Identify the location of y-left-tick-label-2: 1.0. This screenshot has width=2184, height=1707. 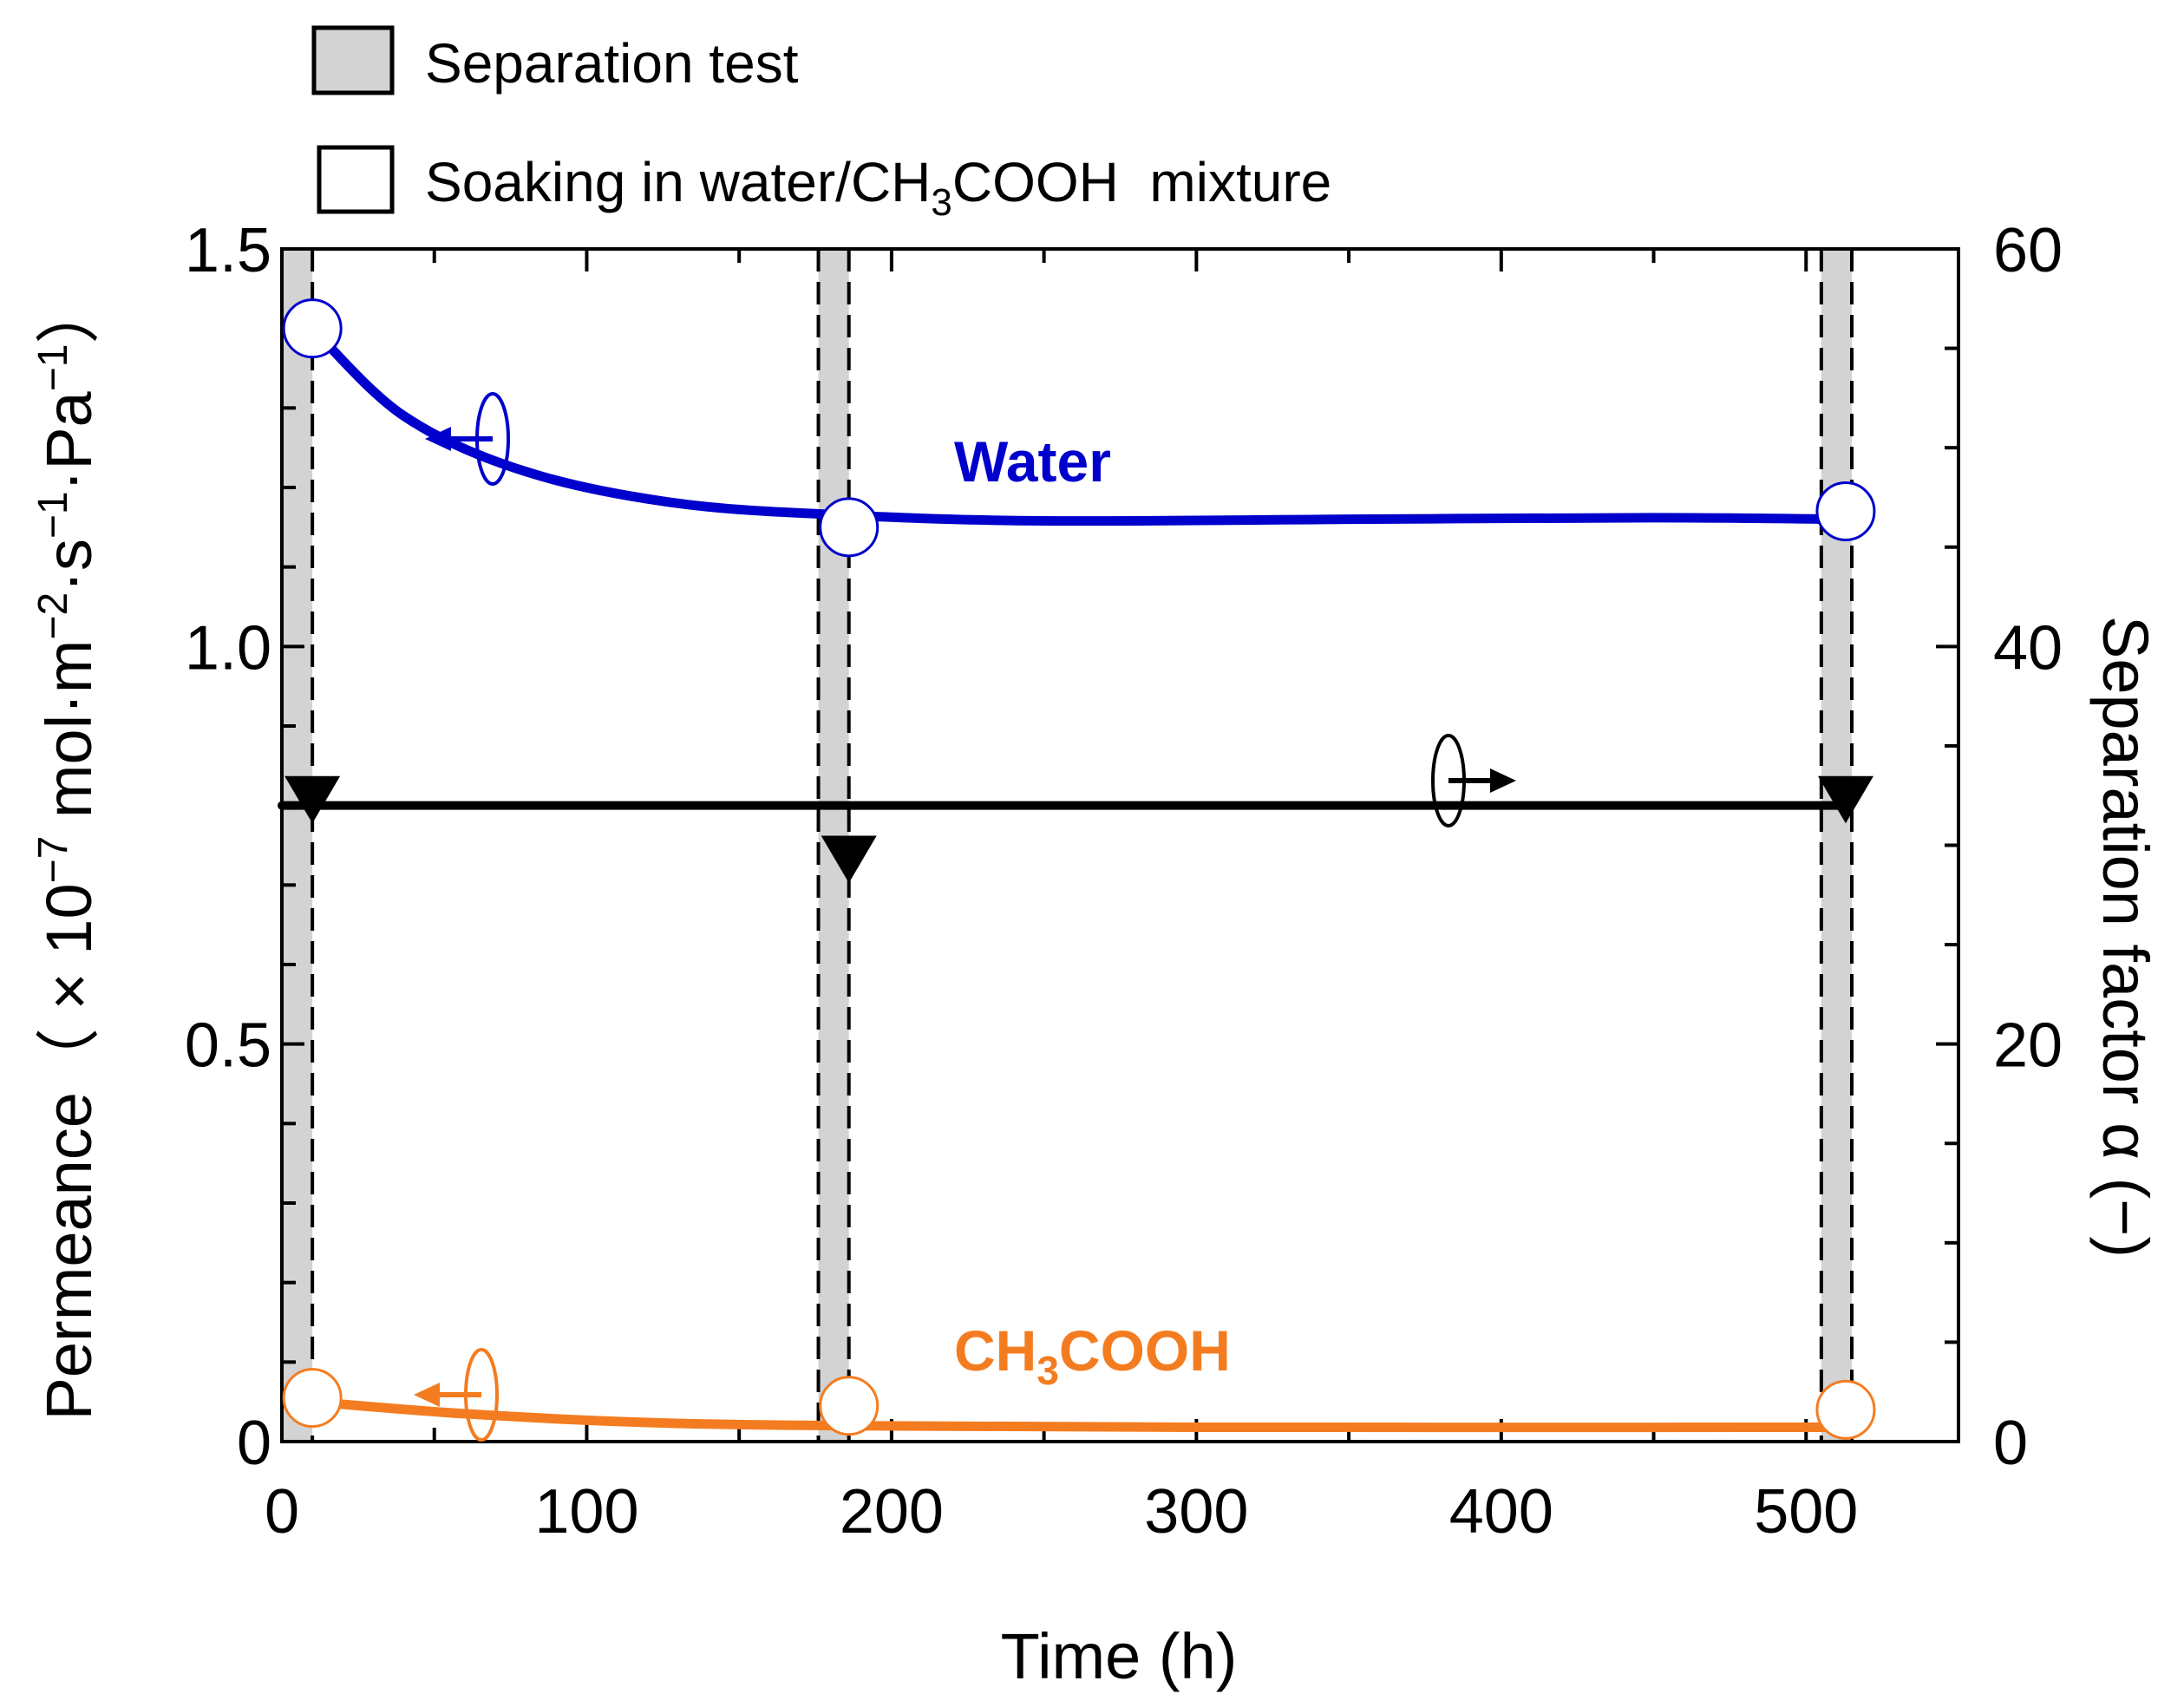
(228, 648).